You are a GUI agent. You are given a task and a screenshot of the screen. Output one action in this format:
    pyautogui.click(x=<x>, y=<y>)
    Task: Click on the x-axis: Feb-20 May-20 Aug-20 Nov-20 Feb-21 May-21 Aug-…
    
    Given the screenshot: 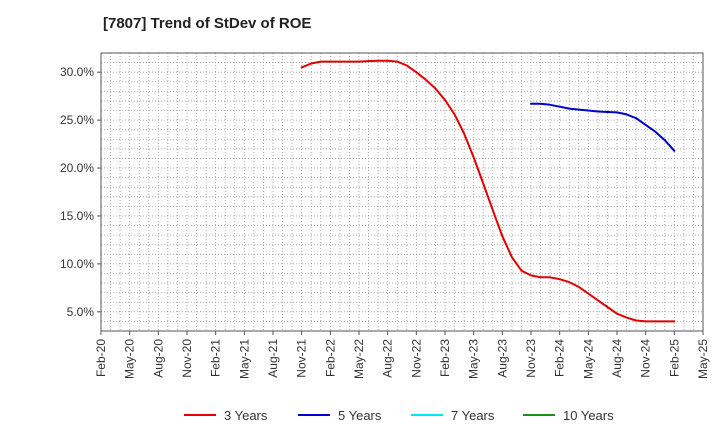 What is the action you would take?
    pyautogui.click(x=402, y=355)
    